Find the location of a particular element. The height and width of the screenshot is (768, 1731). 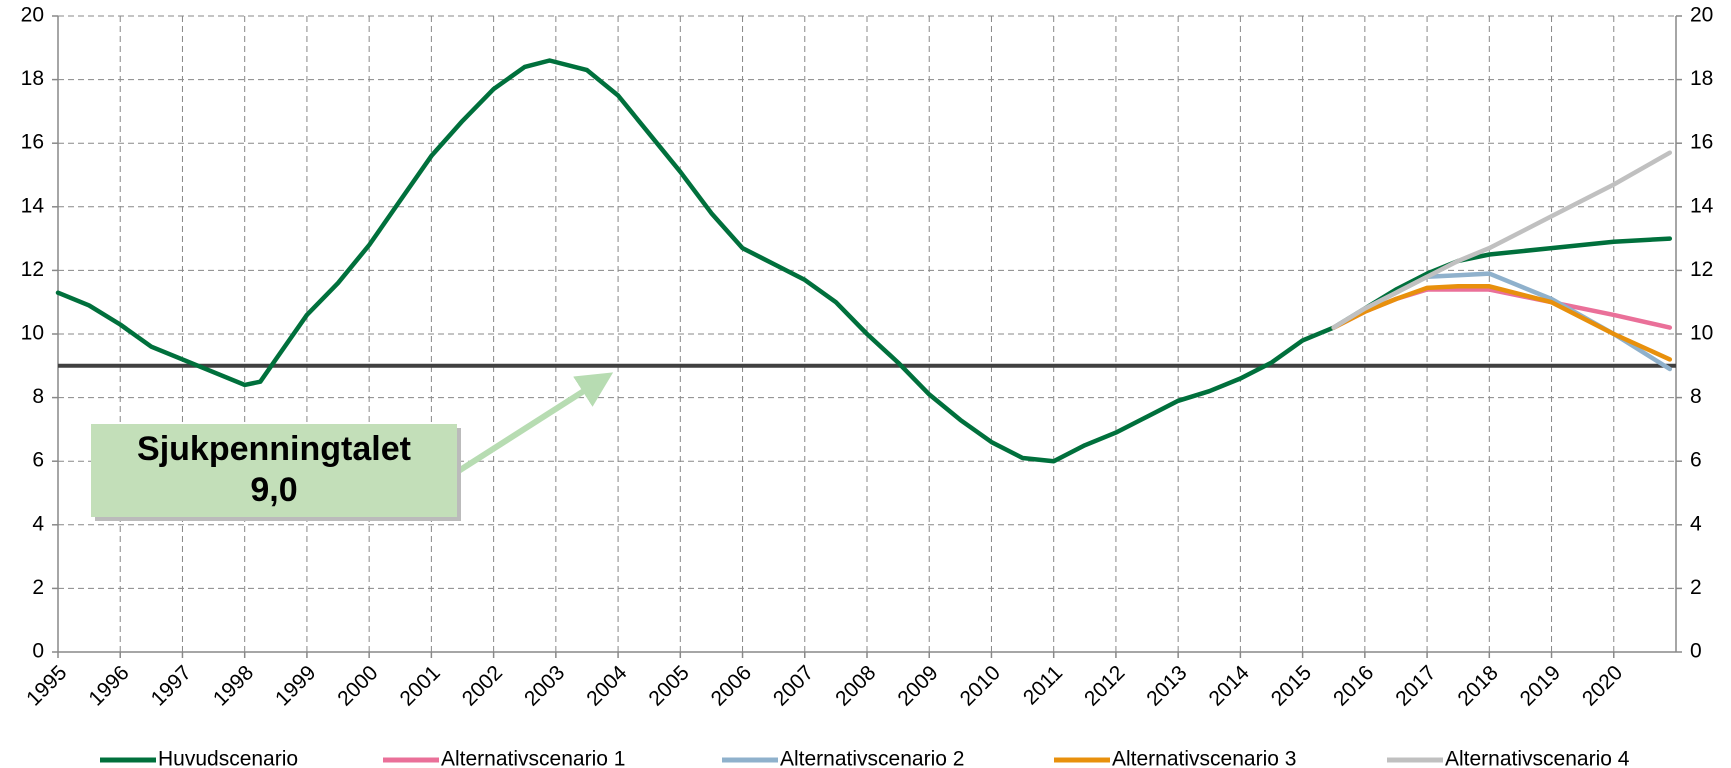

y-tick-label: 14 is located at coordinates (33, 205).